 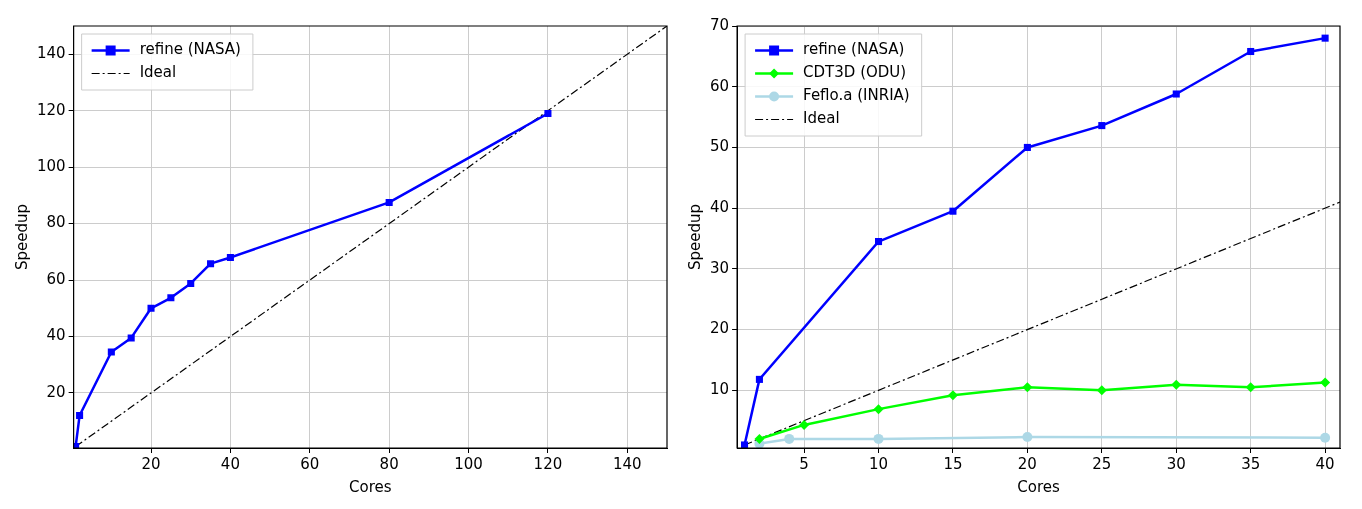 I want to click on x-tick-label: 5, so click(x=804, y=463).